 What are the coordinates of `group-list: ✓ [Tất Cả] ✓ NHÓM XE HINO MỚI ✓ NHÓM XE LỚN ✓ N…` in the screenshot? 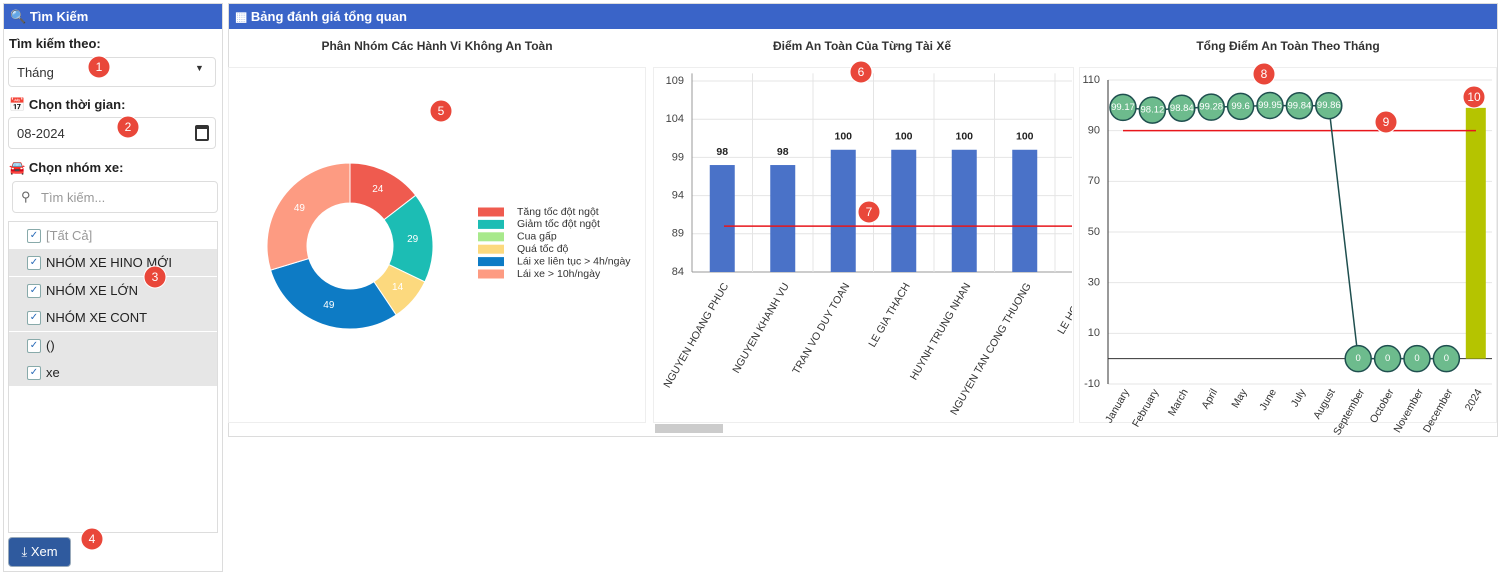 It's located at (113, 377).